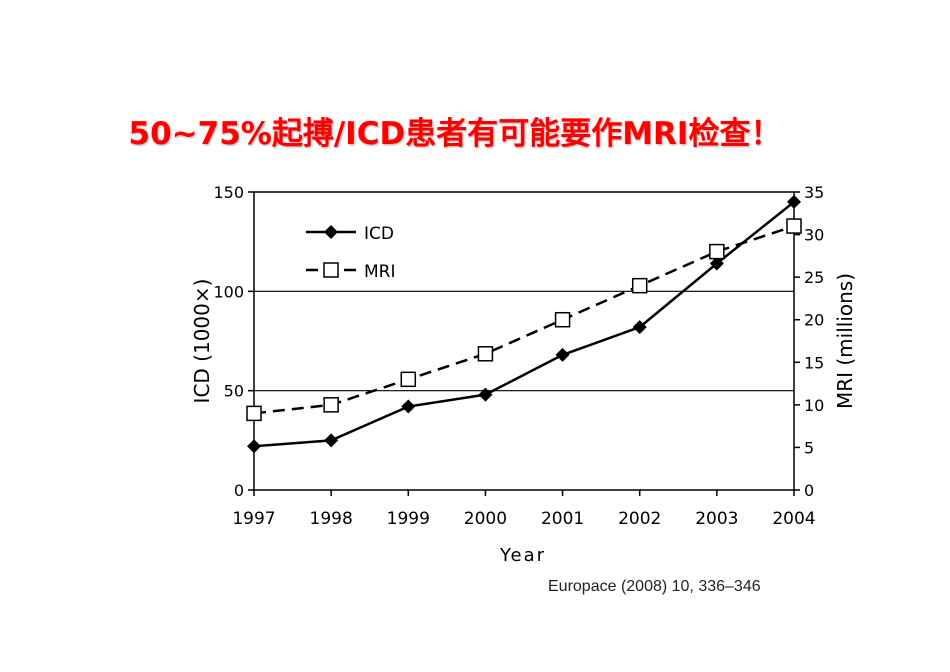  What do you see at coordinates (814, 320) in the screenshot?
I see `y2-tick-label: 20` at bounding box center [814, 320].